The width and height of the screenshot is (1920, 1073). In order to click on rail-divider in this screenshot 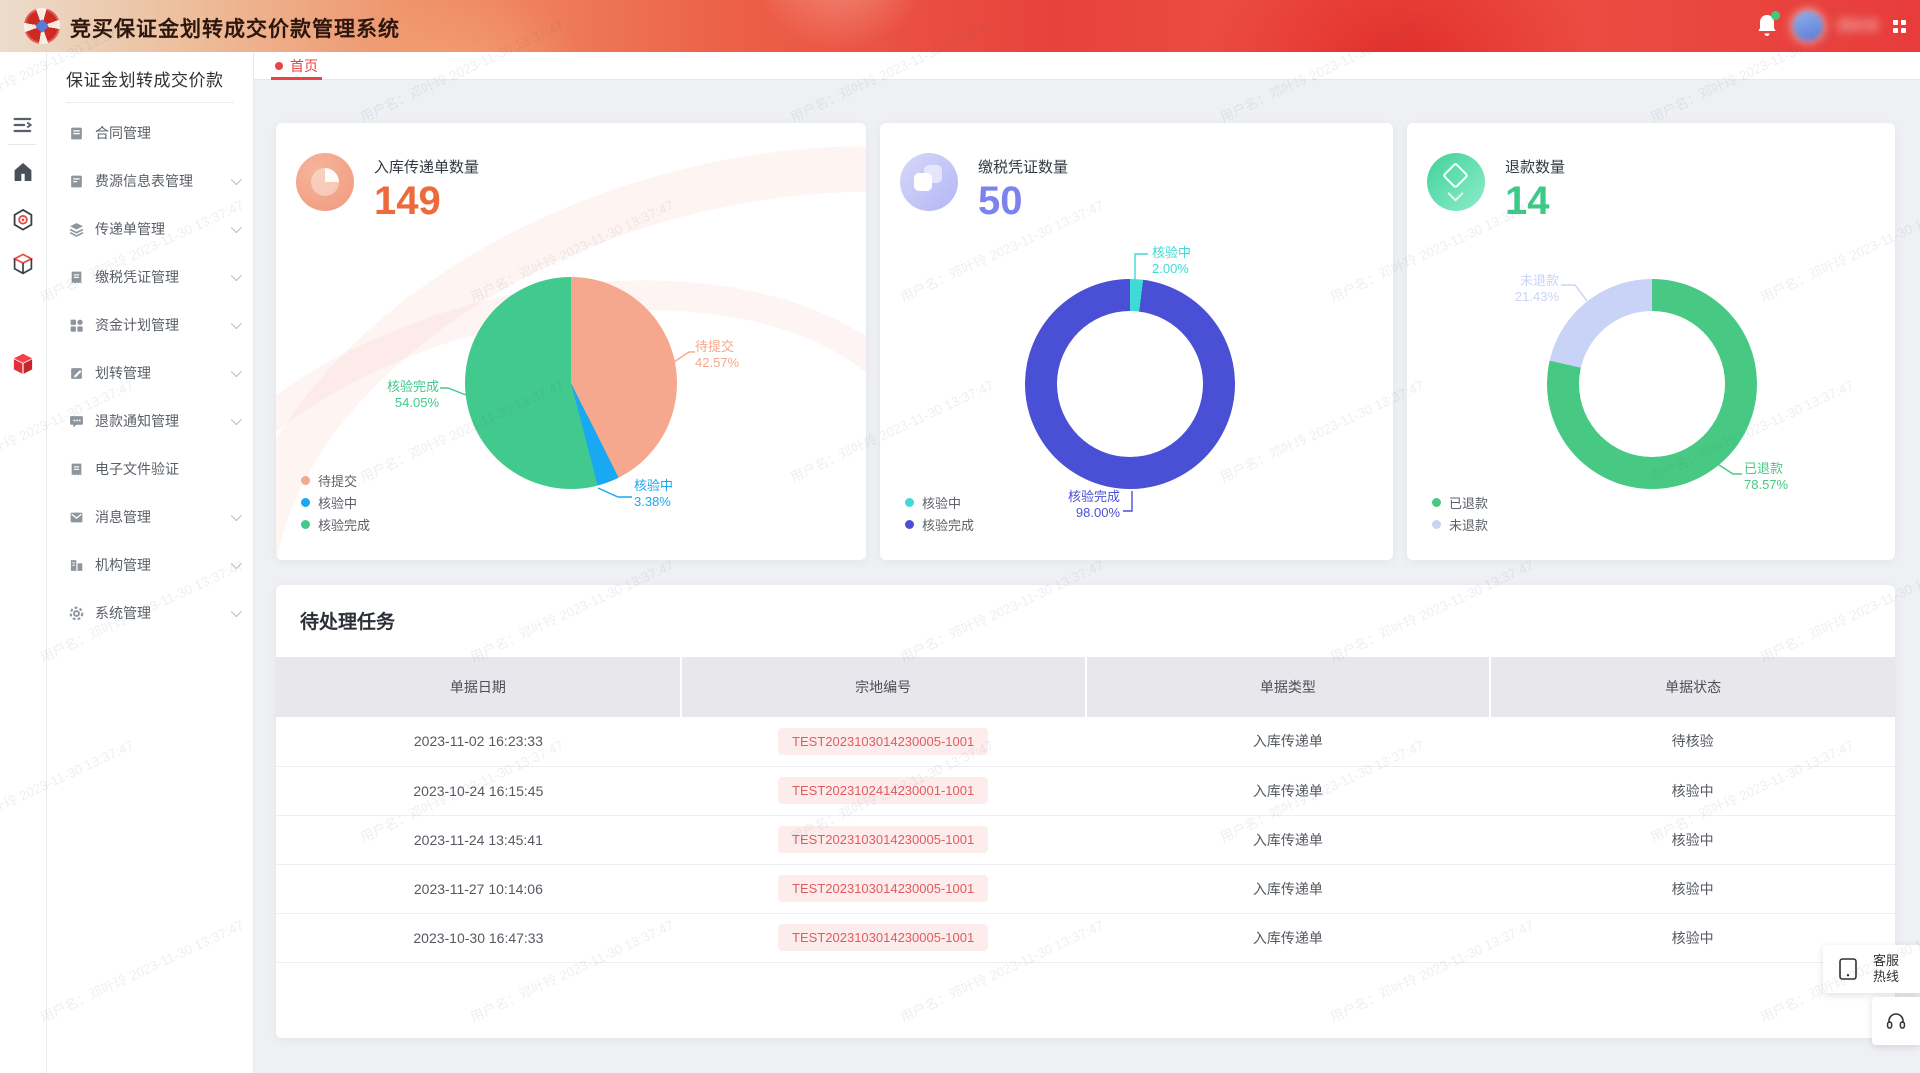, I will do `click(22, 144)`.